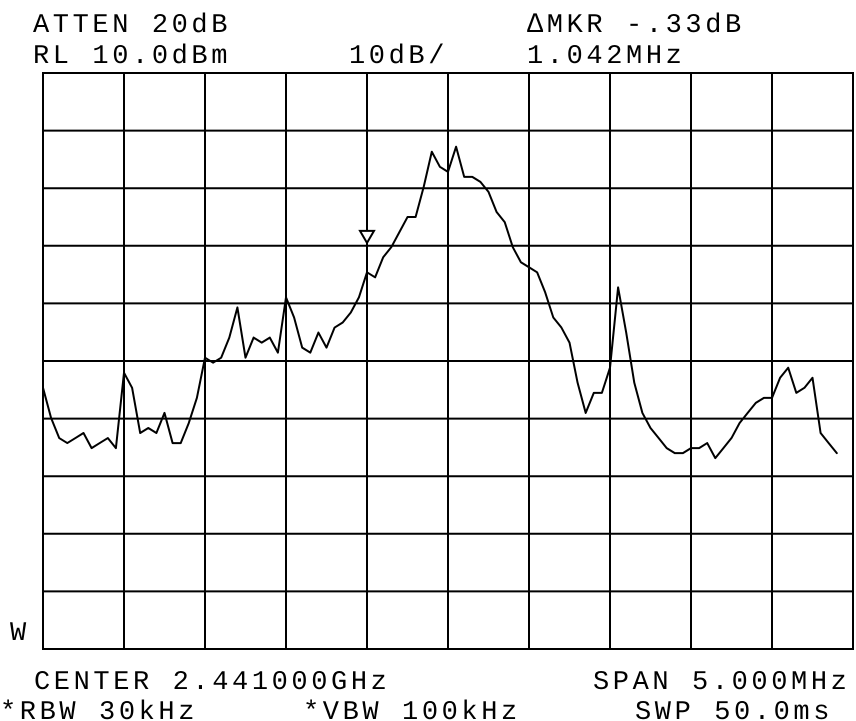 Image resolution: width=856 pixels, height=721 pixels. Describe the element at coordinates (636, 26) in the screenshot. I see `text: ∆MKR -.33dB` at that location.